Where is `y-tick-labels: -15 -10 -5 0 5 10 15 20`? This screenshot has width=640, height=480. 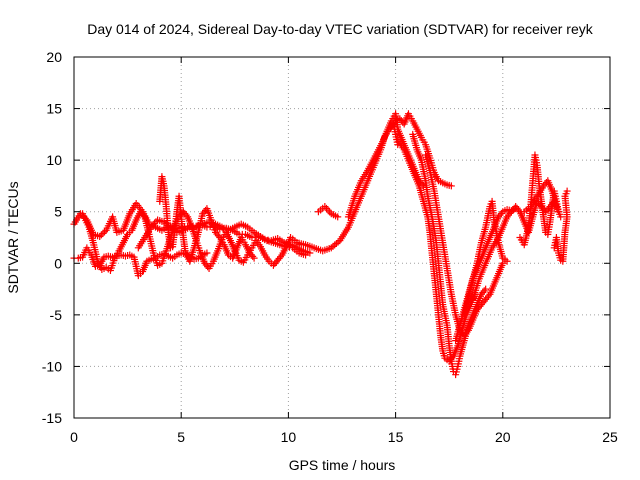
y-tick-labels: -15 -10 -5 0 5 10 15 20 is located at coordinates (52, 237).